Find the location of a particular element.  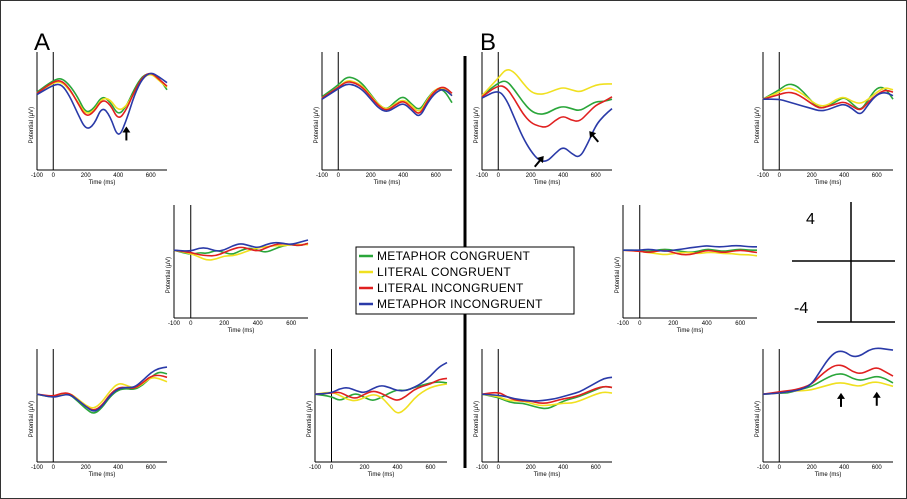

legend-box is located at coordinates (465, 280).